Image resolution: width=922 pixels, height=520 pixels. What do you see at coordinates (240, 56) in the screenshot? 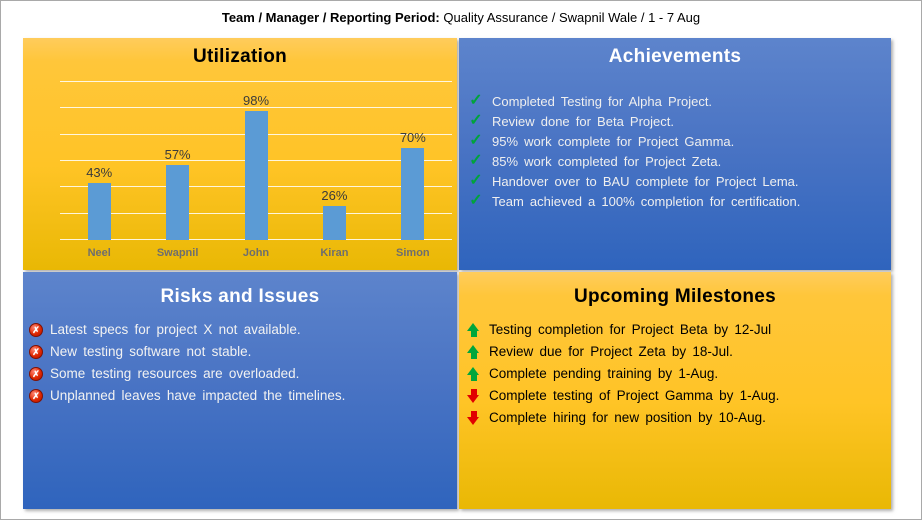
I see `utilization-title: Utilization` at bounding box center [240, 56].